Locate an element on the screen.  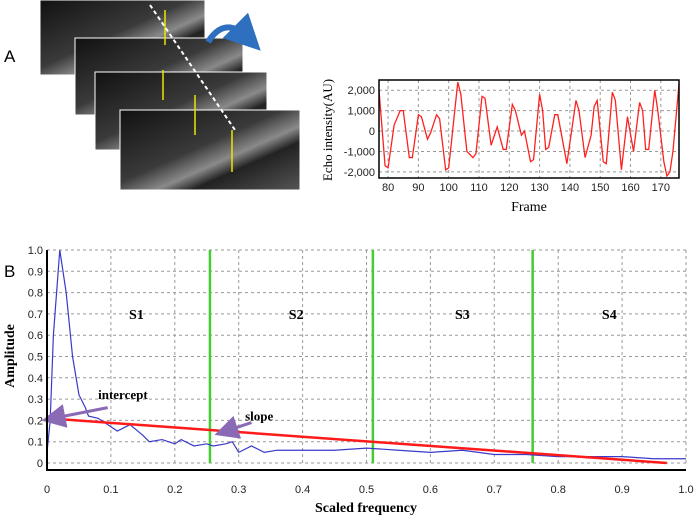
x-tick-label: 140 is located at coordinates (570, 188).